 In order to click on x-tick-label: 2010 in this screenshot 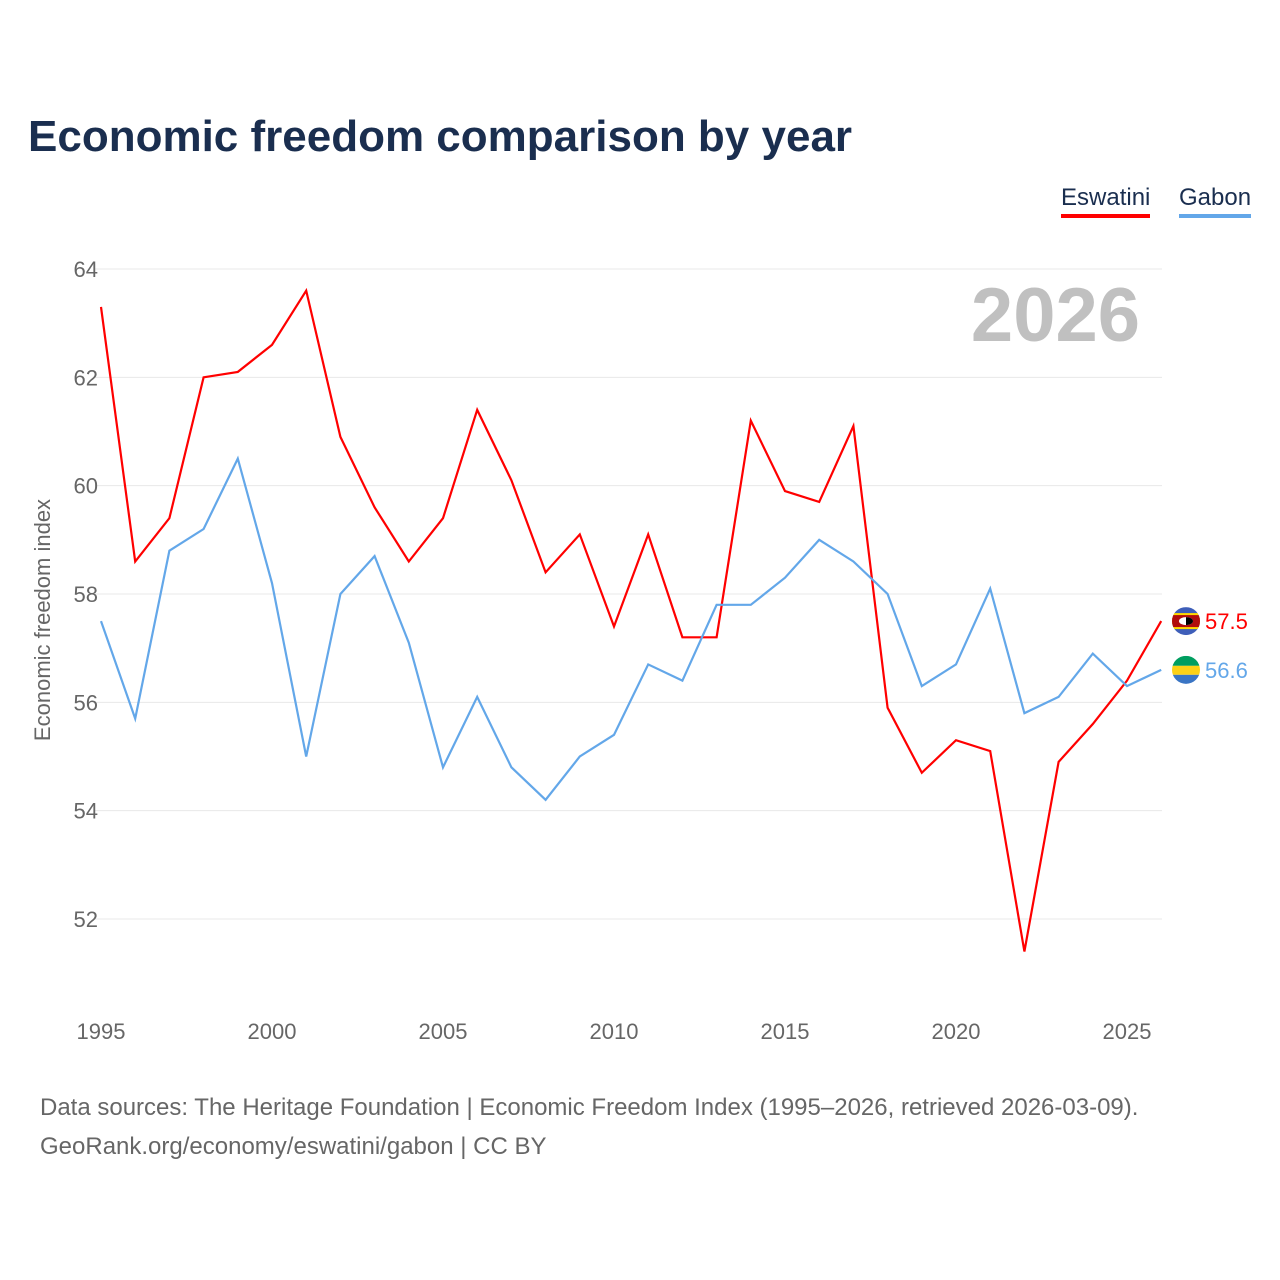, I will do `click(614, 1031)`.